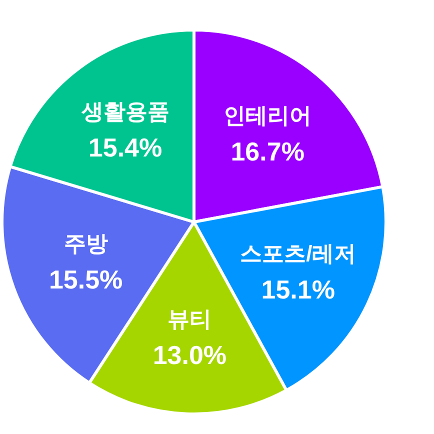 This screenshot has width=434, height=434. Describe the element at coordinates (125, 147) in the screenshot. I see `data-label: 15.4%` at that location.